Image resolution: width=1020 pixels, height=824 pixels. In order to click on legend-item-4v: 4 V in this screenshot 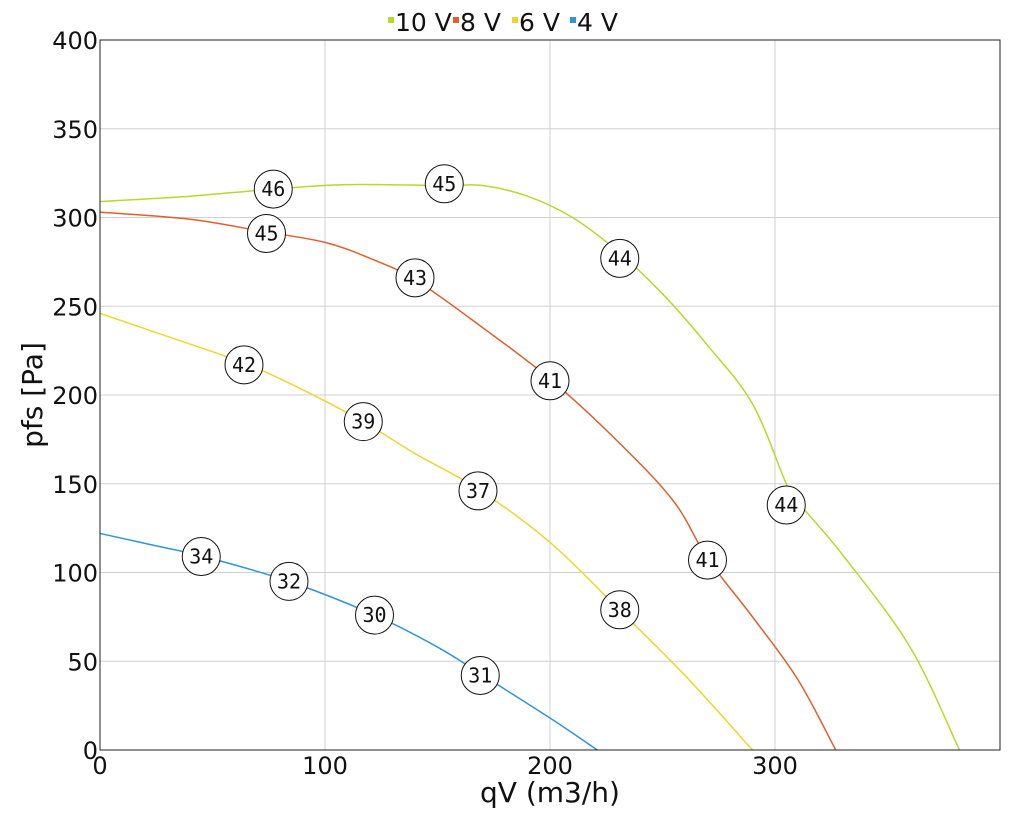, I will do `click(594, 22)`.